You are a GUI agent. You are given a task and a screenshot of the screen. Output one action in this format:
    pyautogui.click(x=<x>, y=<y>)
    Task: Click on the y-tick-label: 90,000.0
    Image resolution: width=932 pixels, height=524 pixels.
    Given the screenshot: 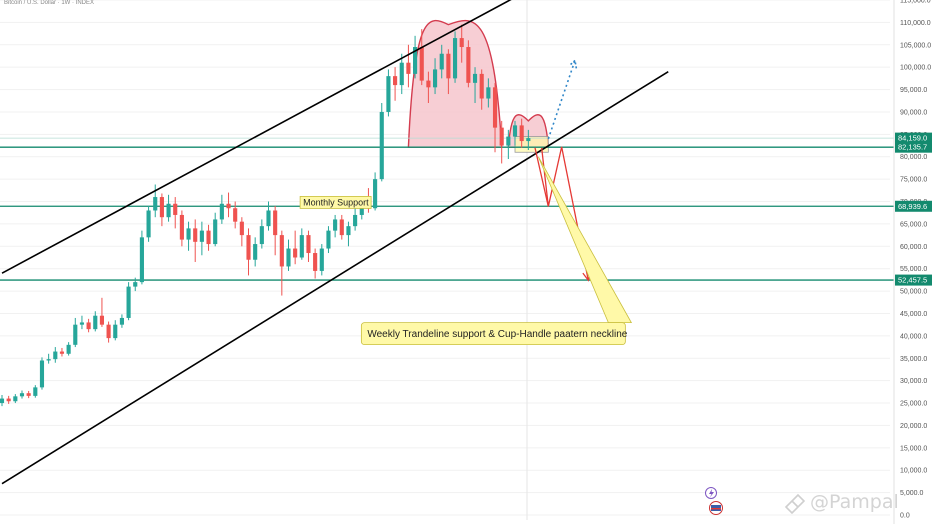 What is the action you would take?
    pyautogui.click(x=913, y=112)
    